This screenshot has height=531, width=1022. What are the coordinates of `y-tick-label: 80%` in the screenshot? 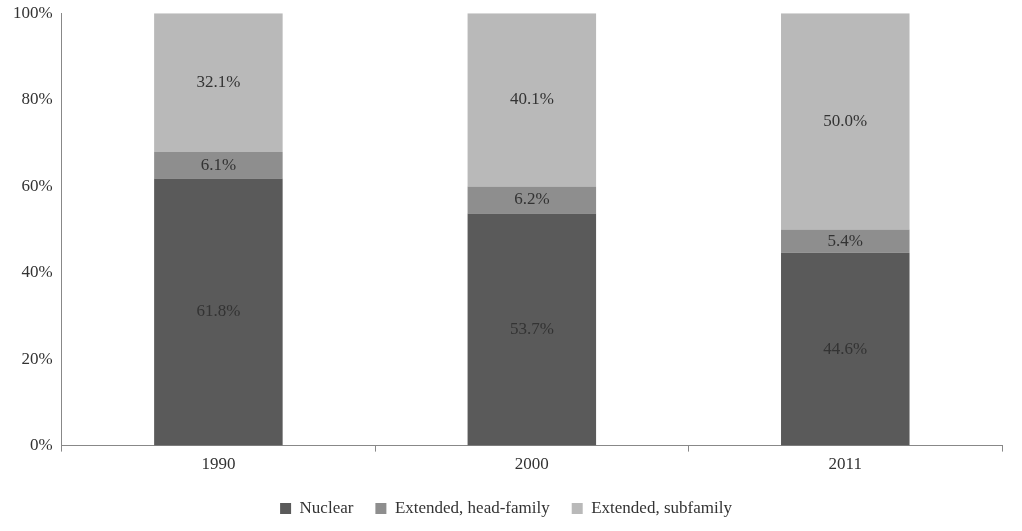 It's located at (37, 99).